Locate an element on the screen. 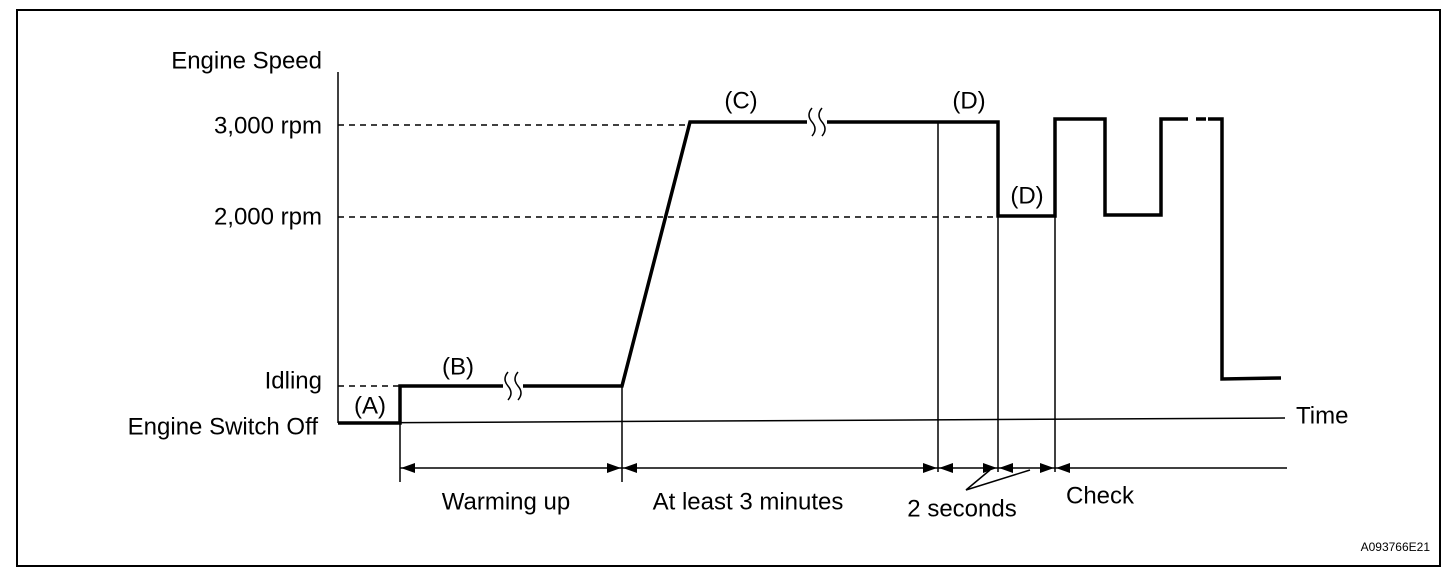  level-label: Engine Switch Off is located at coordinates (223, 426).